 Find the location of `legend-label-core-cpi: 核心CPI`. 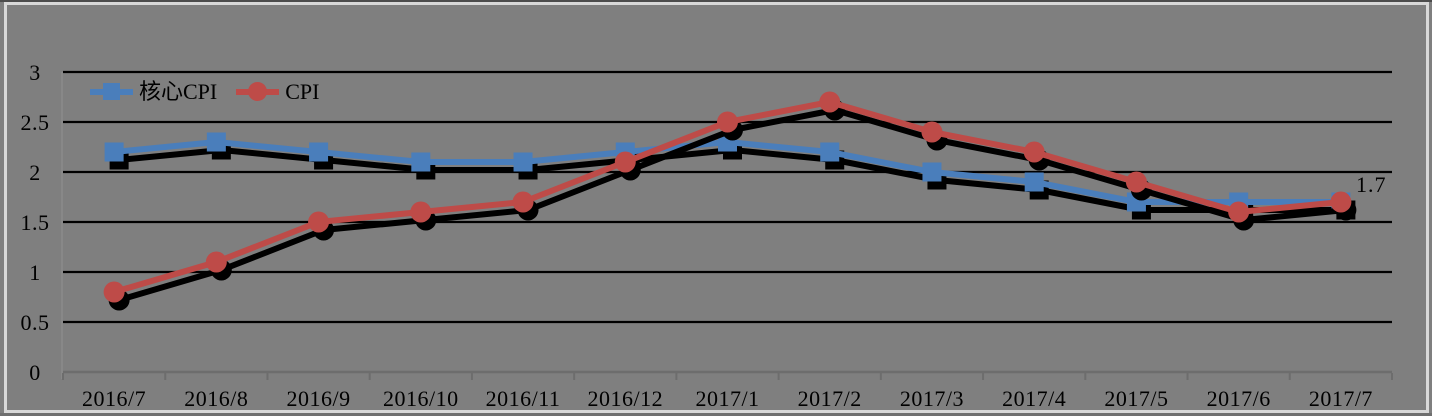

legend-label-core-cpi: 核心CPI is located at coordinates (178, 91).